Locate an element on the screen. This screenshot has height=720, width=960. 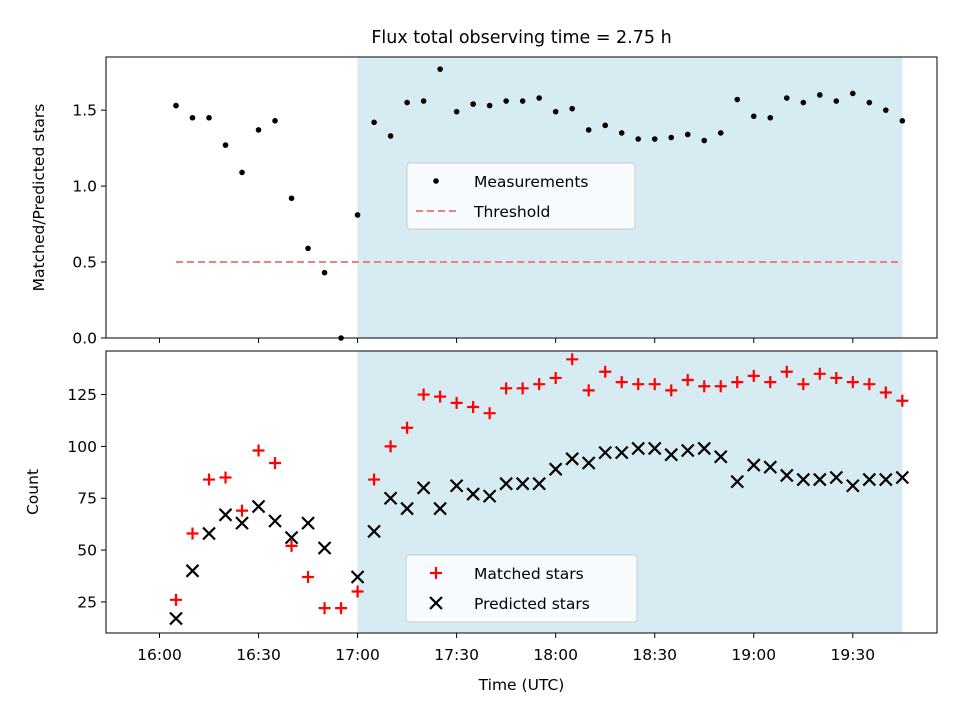
x-tick-label: 18:00 is located at coordinates (555, 655).